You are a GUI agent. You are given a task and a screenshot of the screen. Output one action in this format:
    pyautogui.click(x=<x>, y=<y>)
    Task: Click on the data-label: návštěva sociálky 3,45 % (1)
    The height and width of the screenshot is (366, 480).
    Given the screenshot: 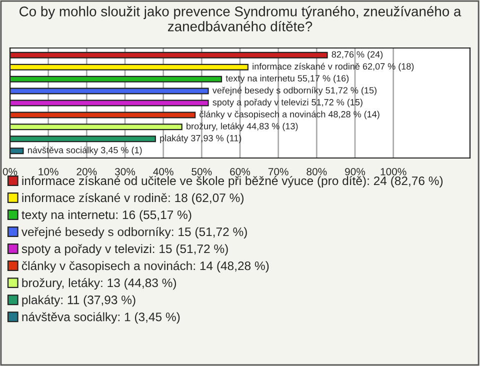 What is the action you would take?
    pyautogui.click(x=85, y=151)
    